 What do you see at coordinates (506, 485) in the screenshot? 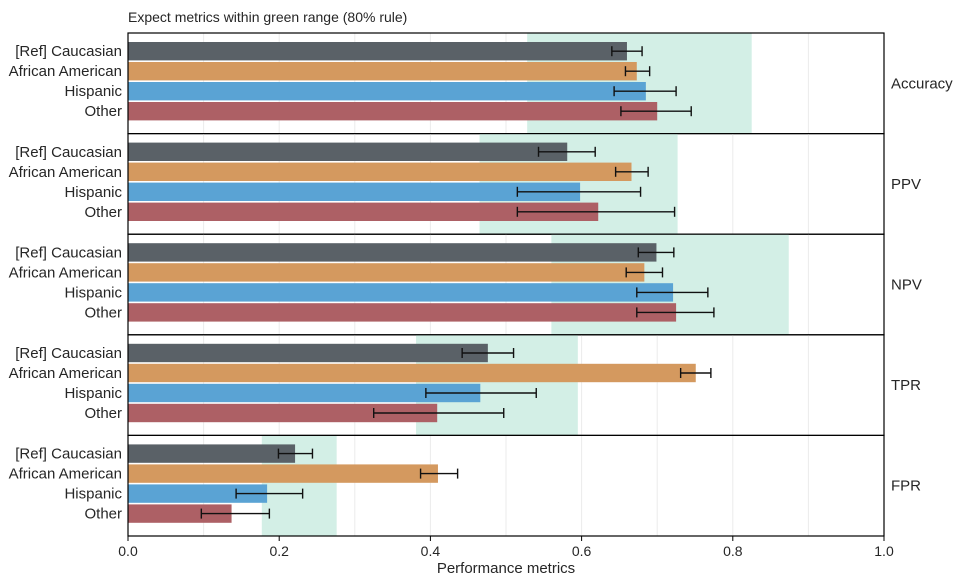
I see `panel-frame` at bounding box center [506, 485].